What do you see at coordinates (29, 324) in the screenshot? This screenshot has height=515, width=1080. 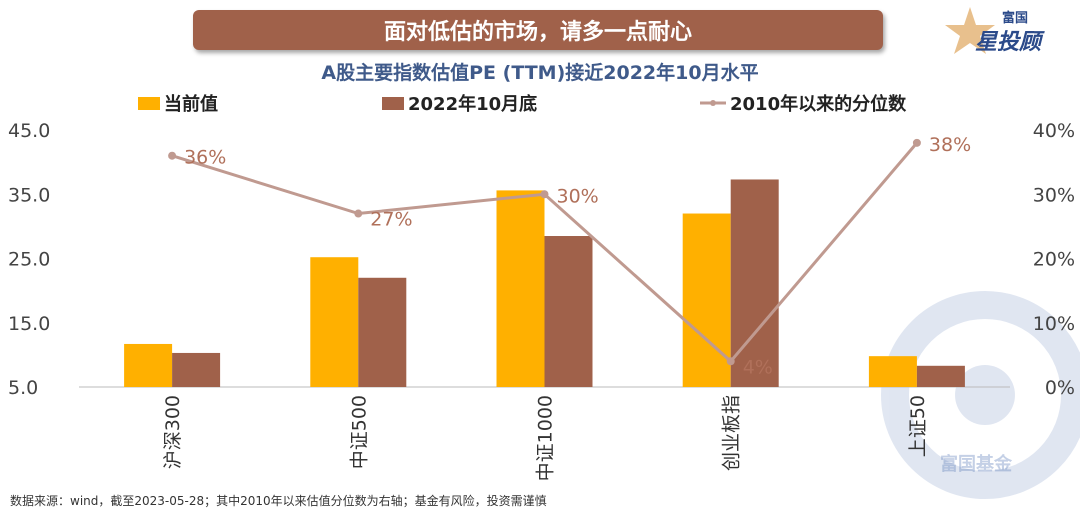 I see `left-tick-label: 15.0` at bounding box center [29, 324].